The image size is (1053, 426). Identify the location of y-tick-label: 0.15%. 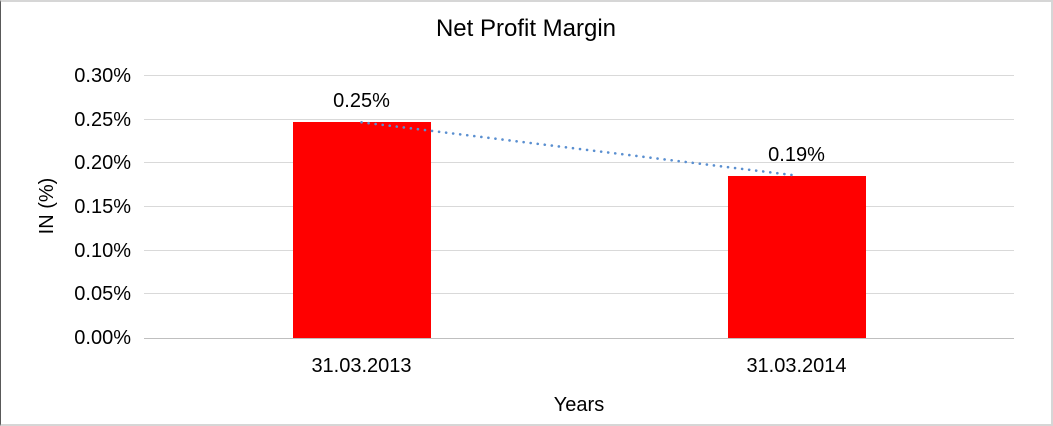
(102, 207).